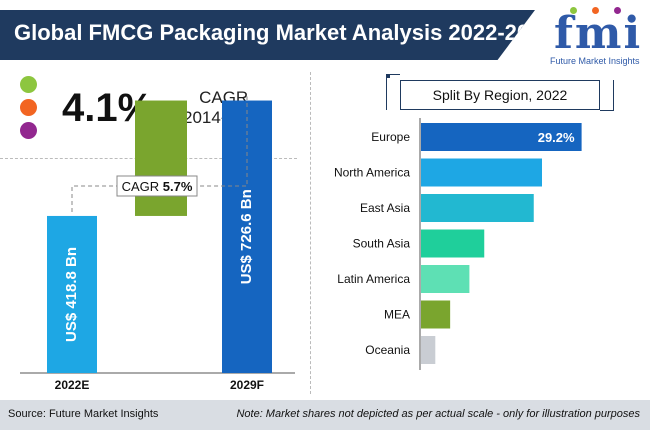  Describe the element at coordinates (501, 137) in the screenshot. I see `bar-europe` at that location.